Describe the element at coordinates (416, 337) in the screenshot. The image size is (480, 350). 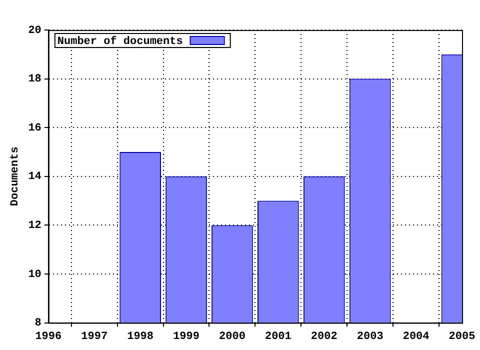
I see `x-tick-label: 2004` at that location.